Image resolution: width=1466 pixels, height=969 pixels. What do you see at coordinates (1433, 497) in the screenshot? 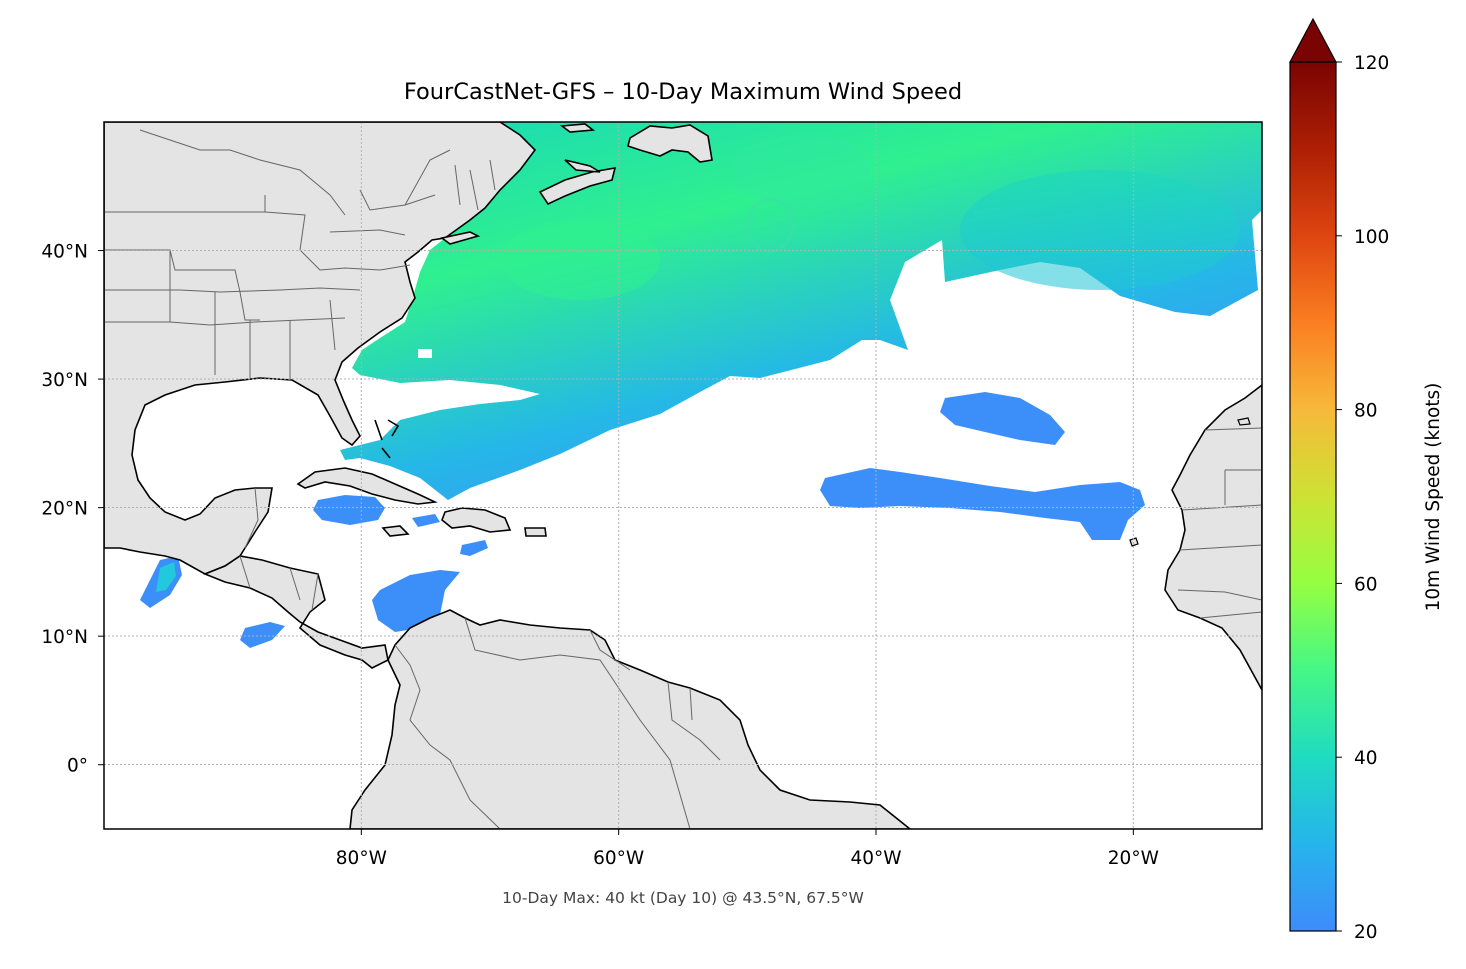
I see `colorbar-label: 10m Wind Speed (knots)` at bounding box center [1433, 497].